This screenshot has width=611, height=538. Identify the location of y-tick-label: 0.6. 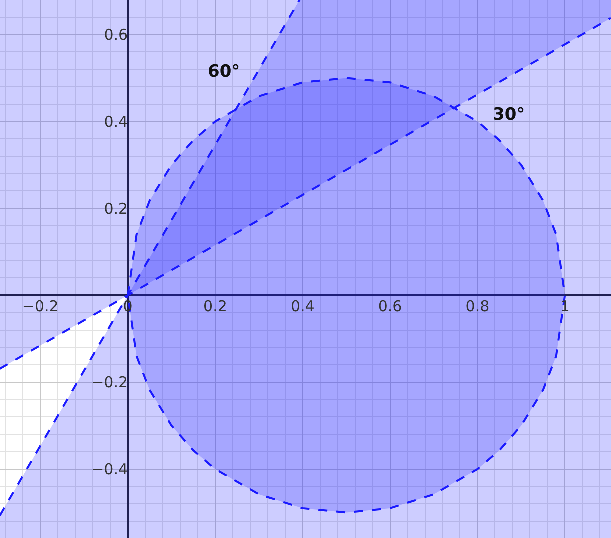
(116, 35).